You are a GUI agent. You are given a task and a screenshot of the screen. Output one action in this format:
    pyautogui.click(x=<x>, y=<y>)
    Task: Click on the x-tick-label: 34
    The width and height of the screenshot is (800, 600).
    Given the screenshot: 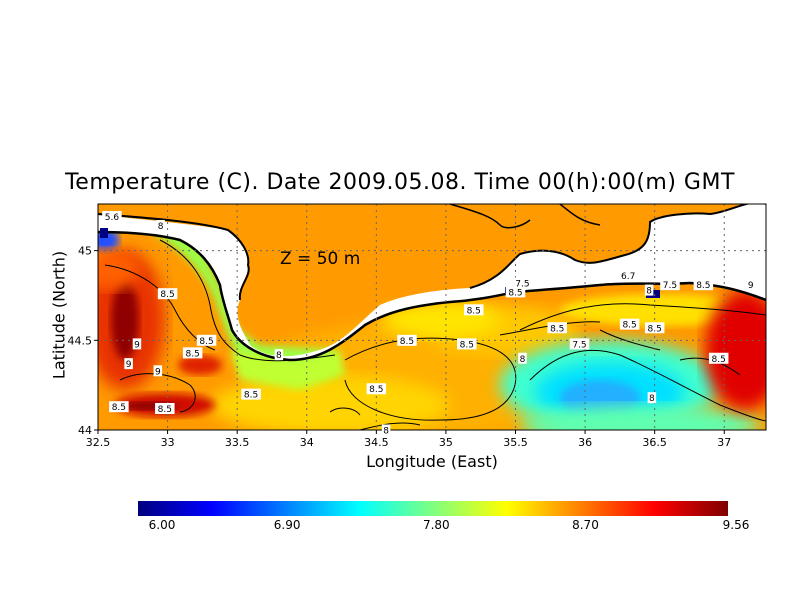 What is the action you would take?
    pyautogui.click(x=307, y=442)
    